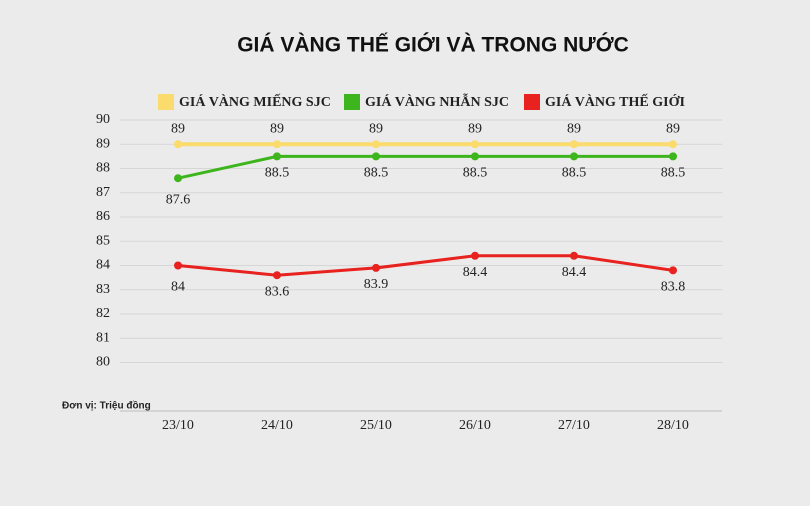  What do you see at coordinates (103, 168) in the screenshot?
I see `y-tick-label: 88` at bounding box center [103, 168].